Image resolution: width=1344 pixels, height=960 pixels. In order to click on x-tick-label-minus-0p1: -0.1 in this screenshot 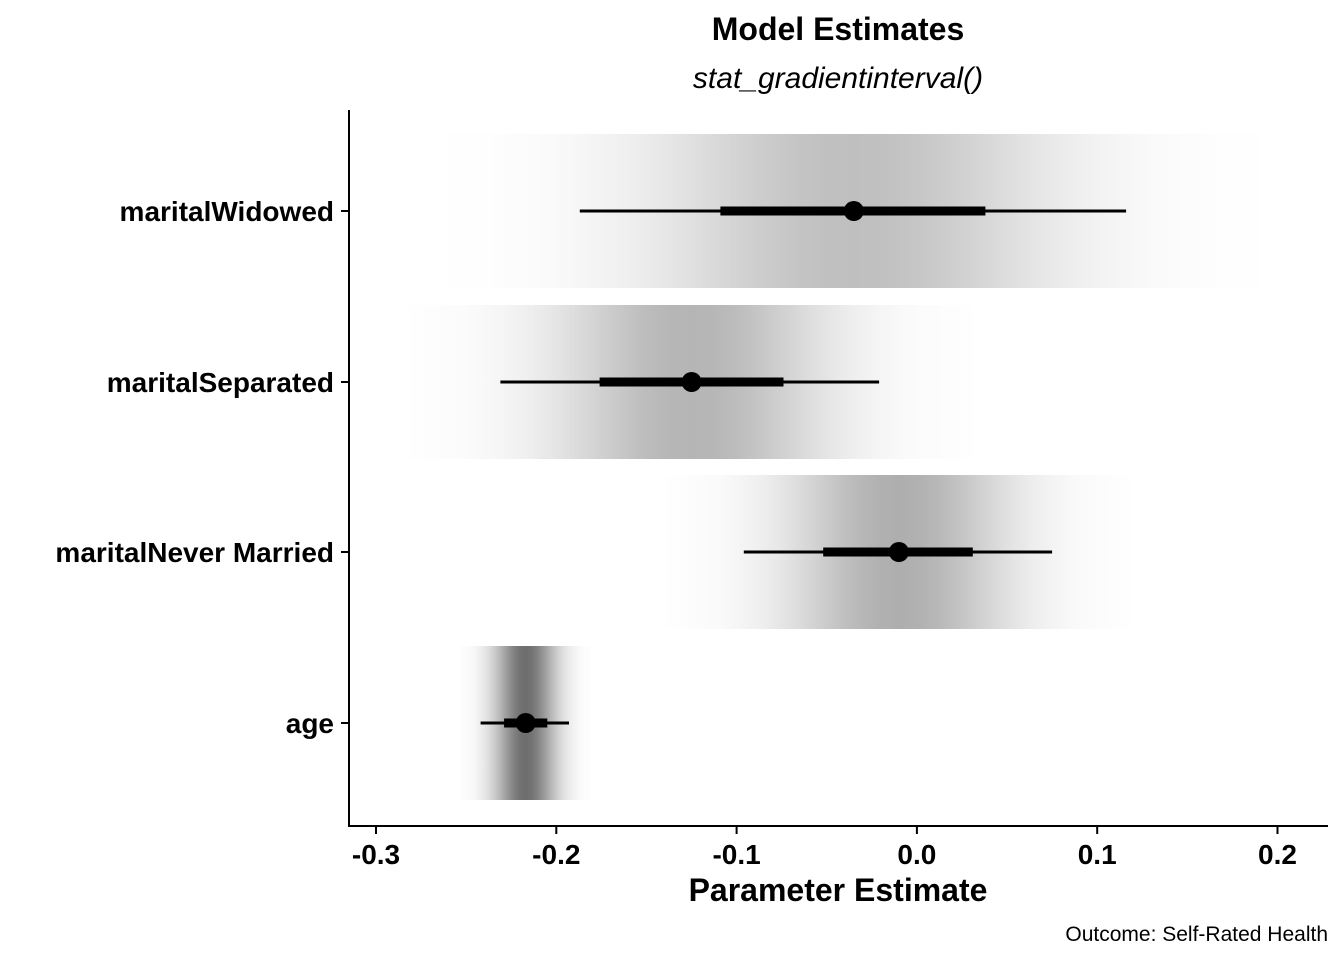, I will do `click(736, 854)`.